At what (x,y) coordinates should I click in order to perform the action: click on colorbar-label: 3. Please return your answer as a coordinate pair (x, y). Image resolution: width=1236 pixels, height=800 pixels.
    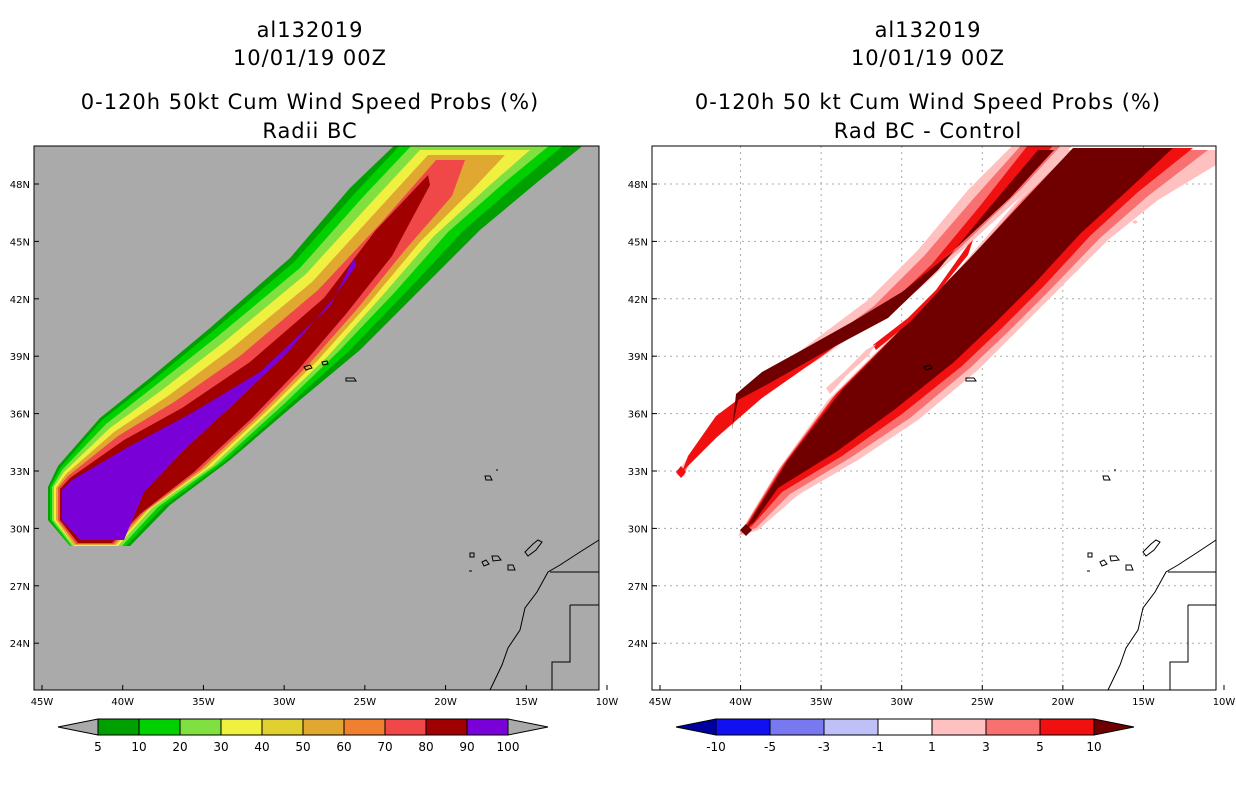
    Looking at the image, I should click on (986, 747).